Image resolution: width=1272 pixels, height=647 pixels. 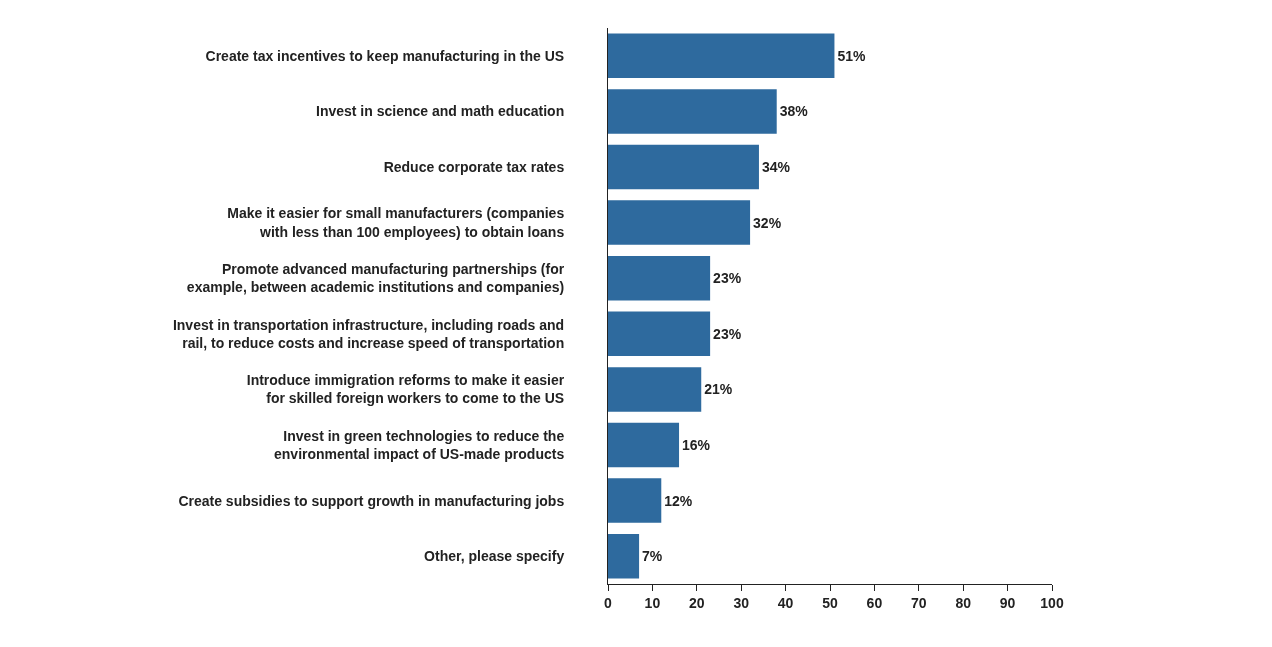 I want to click on data-label: 32%, so click(x=767, y=222).